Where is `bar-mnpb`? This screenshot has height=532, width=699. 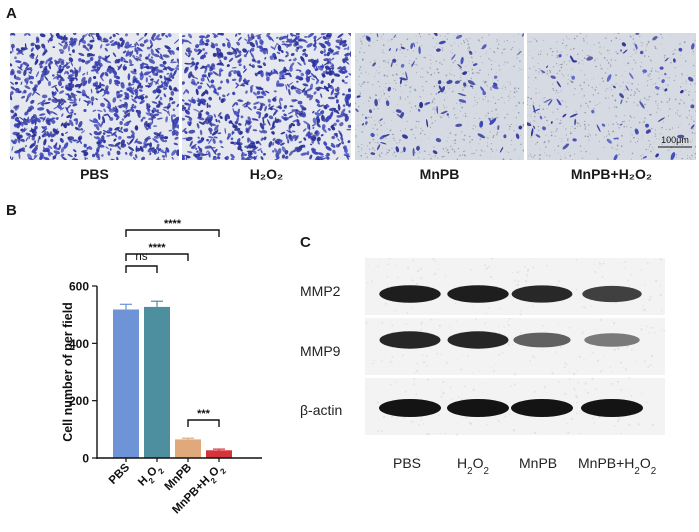
bar-mnpb is located at coordinates (188, 448).